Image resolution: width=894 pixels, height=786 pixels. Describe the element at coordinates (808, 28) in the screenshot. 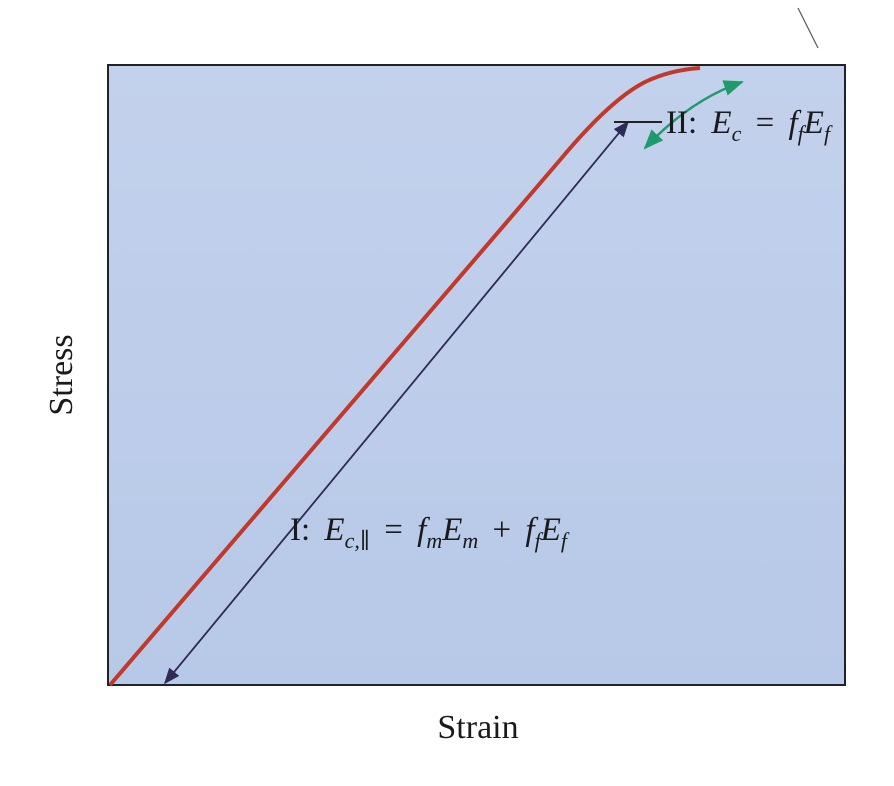

I see `corner-line` at that location.